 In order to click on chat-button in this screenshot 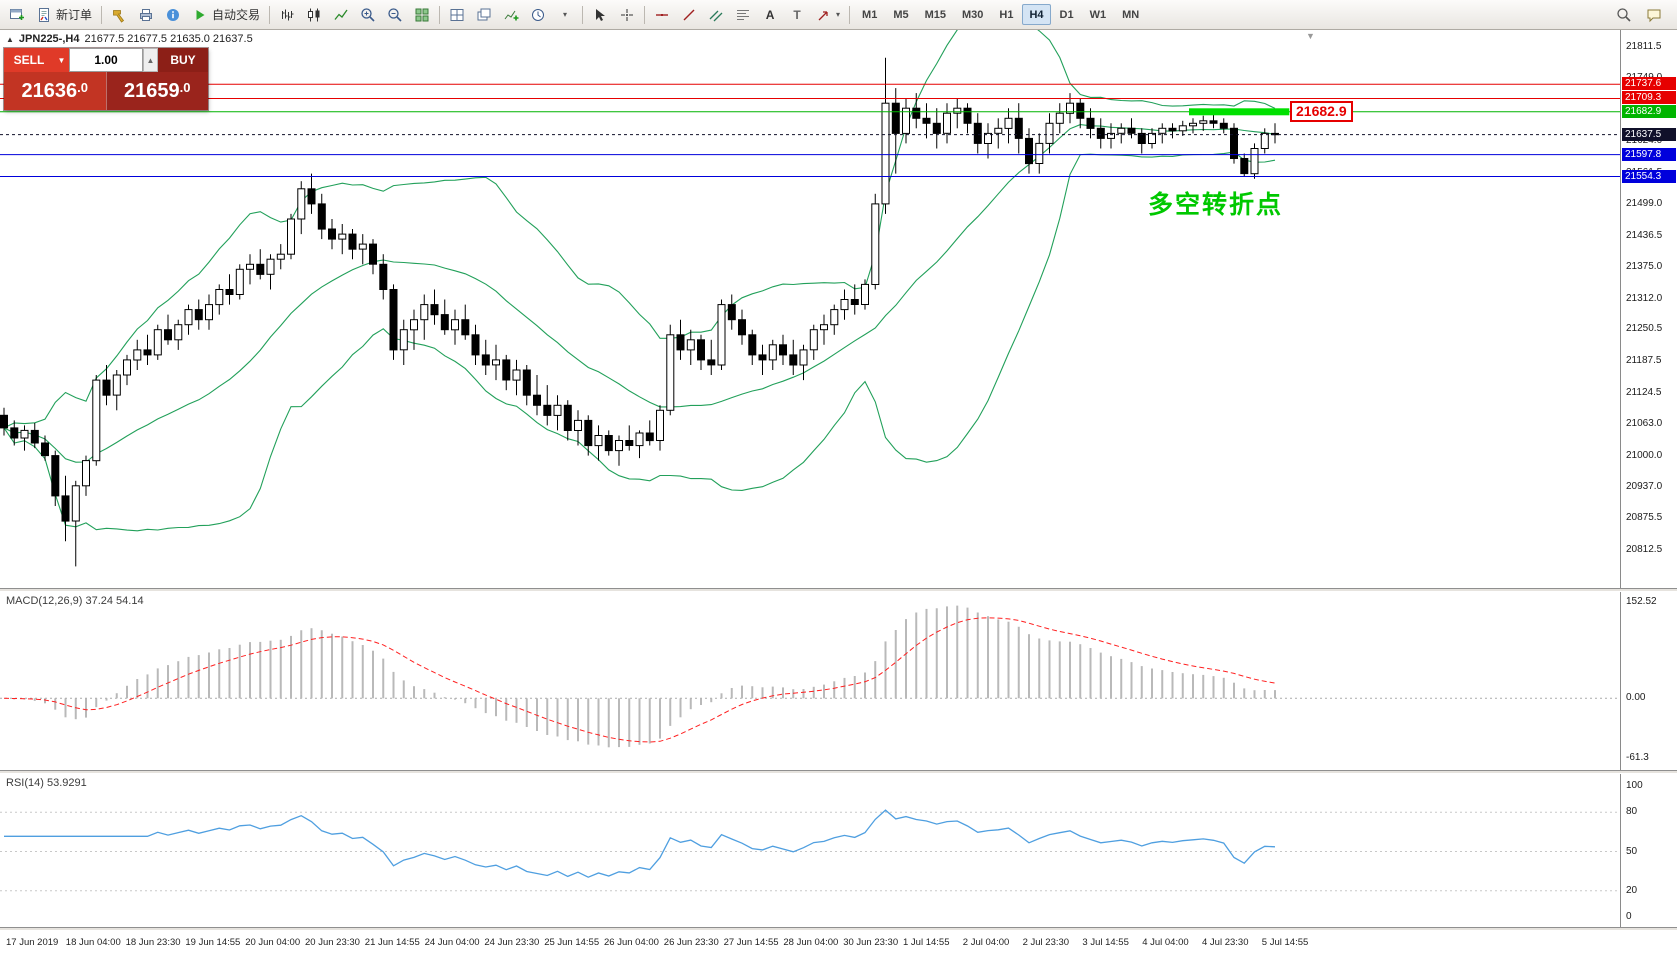, I will do `click(1654, 15)`.